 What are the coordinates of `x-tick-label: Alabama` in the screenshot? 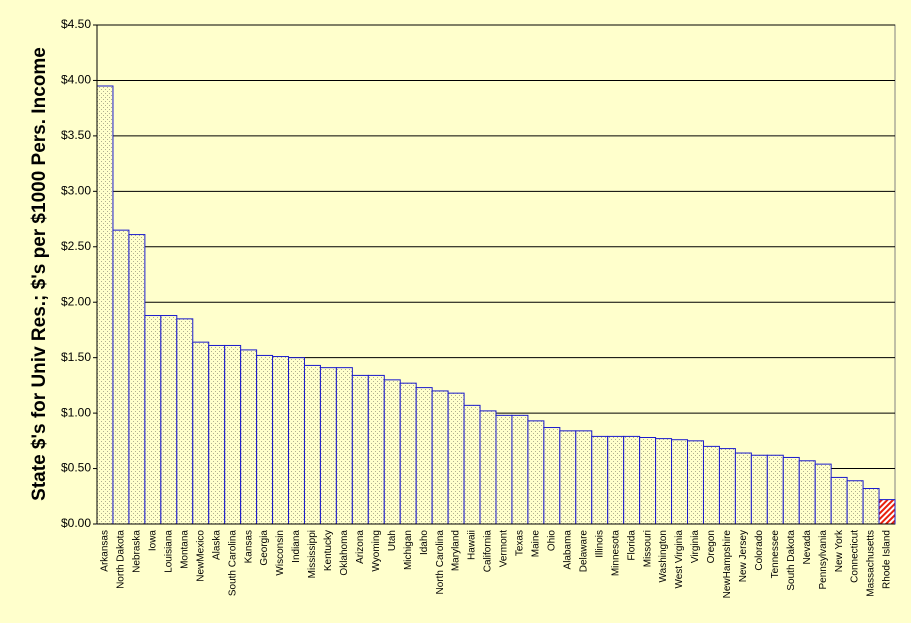 It's located at (567, 550).